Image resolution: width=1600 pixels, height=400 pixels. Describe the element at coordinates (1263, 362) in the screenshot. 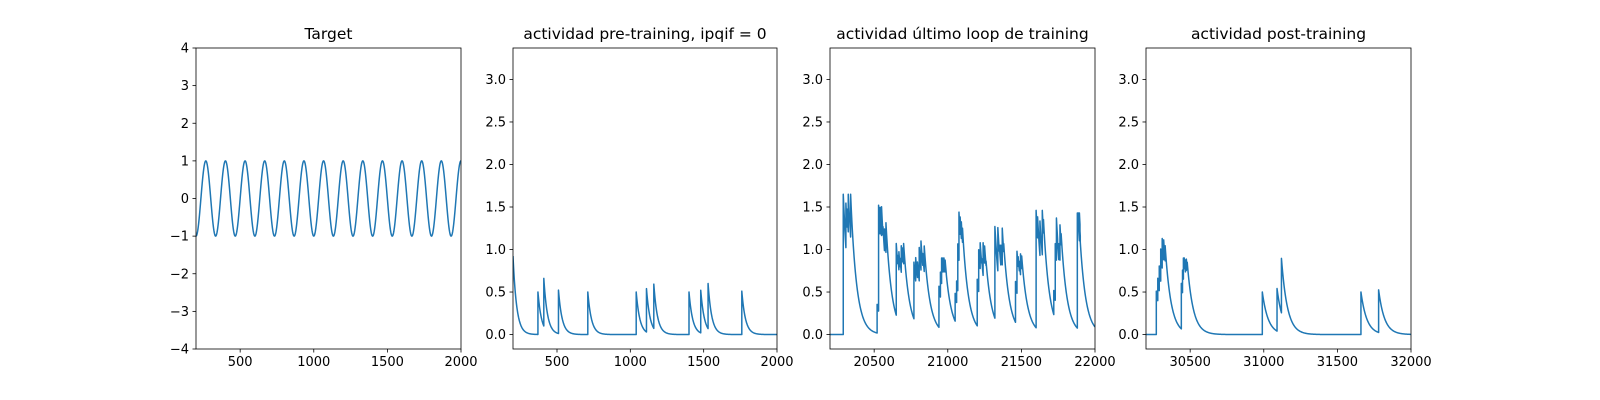

I see `x-tick-label: 31000` at that location.